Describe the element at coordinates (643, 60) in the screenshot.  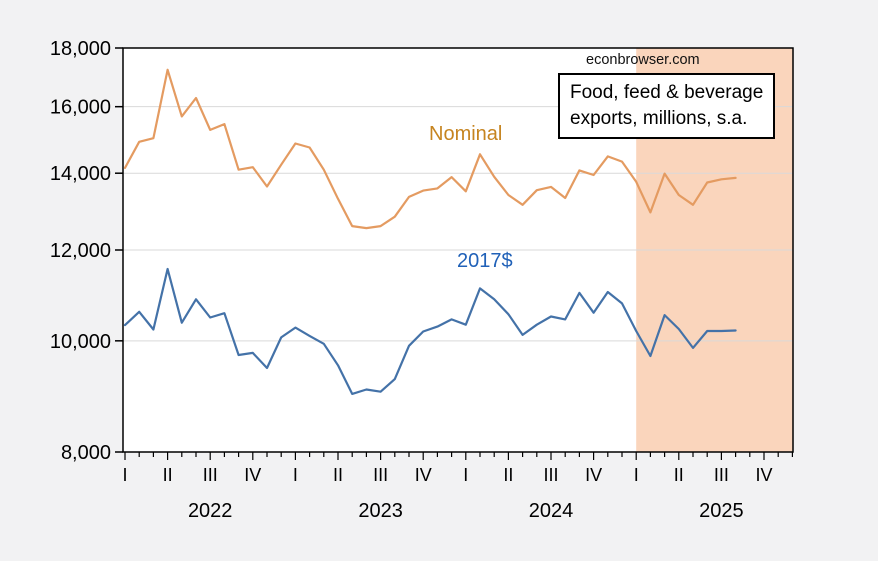
I see `econbrowser-watermark: econbrowser.com` at that location.